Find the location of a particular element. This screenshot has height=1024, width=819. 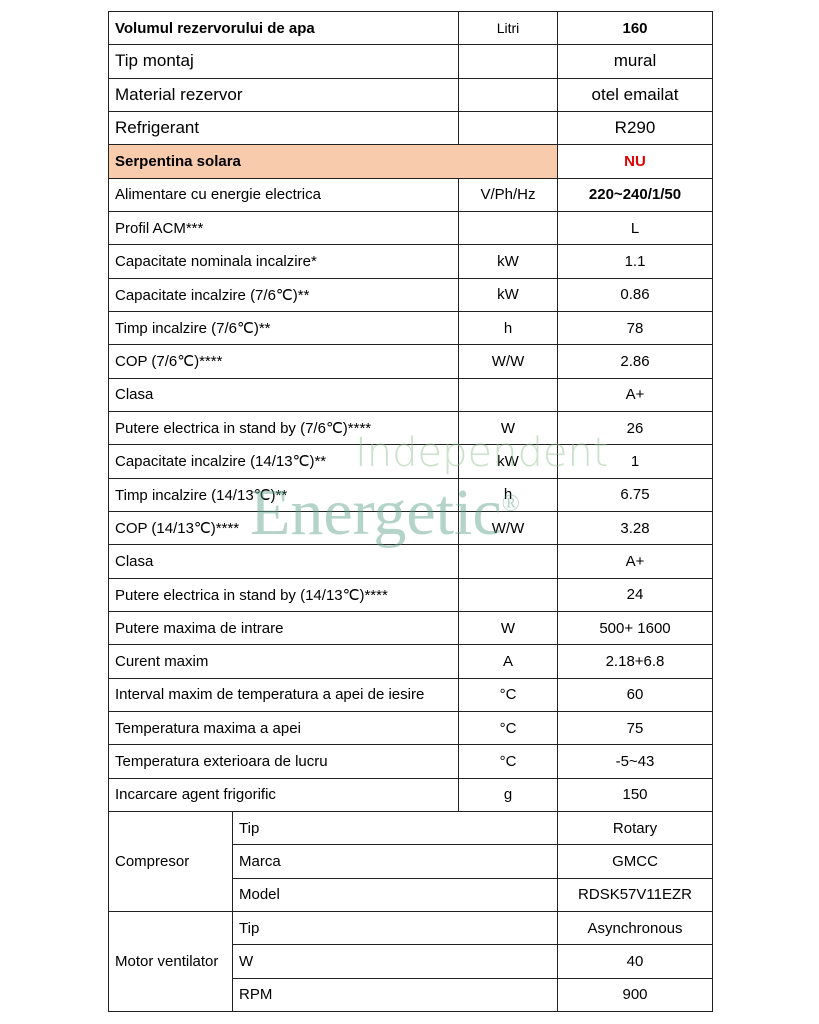

row: Volumul rezervorului de apa Litri 160 is located at coordinates (410, 28).